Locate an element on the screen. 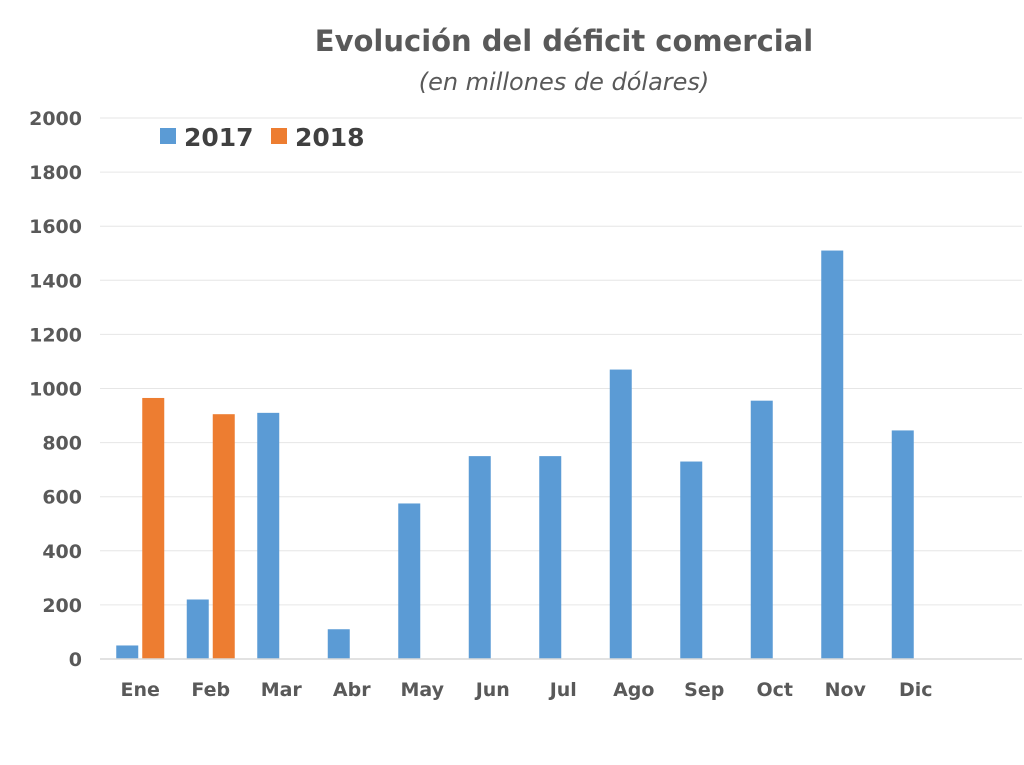 This screenshot has width=1024, height=765. chart-title: Evolución del déficit comercial is located at coordinates (564, 41).